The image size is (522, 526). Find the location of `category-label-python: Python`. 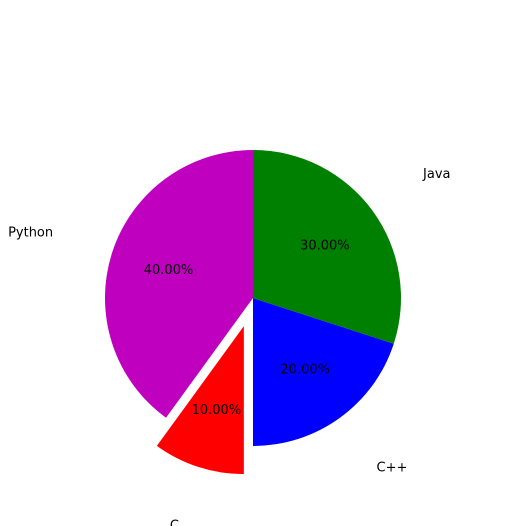

category-label-python: Python is located at coordinates (30, 233).